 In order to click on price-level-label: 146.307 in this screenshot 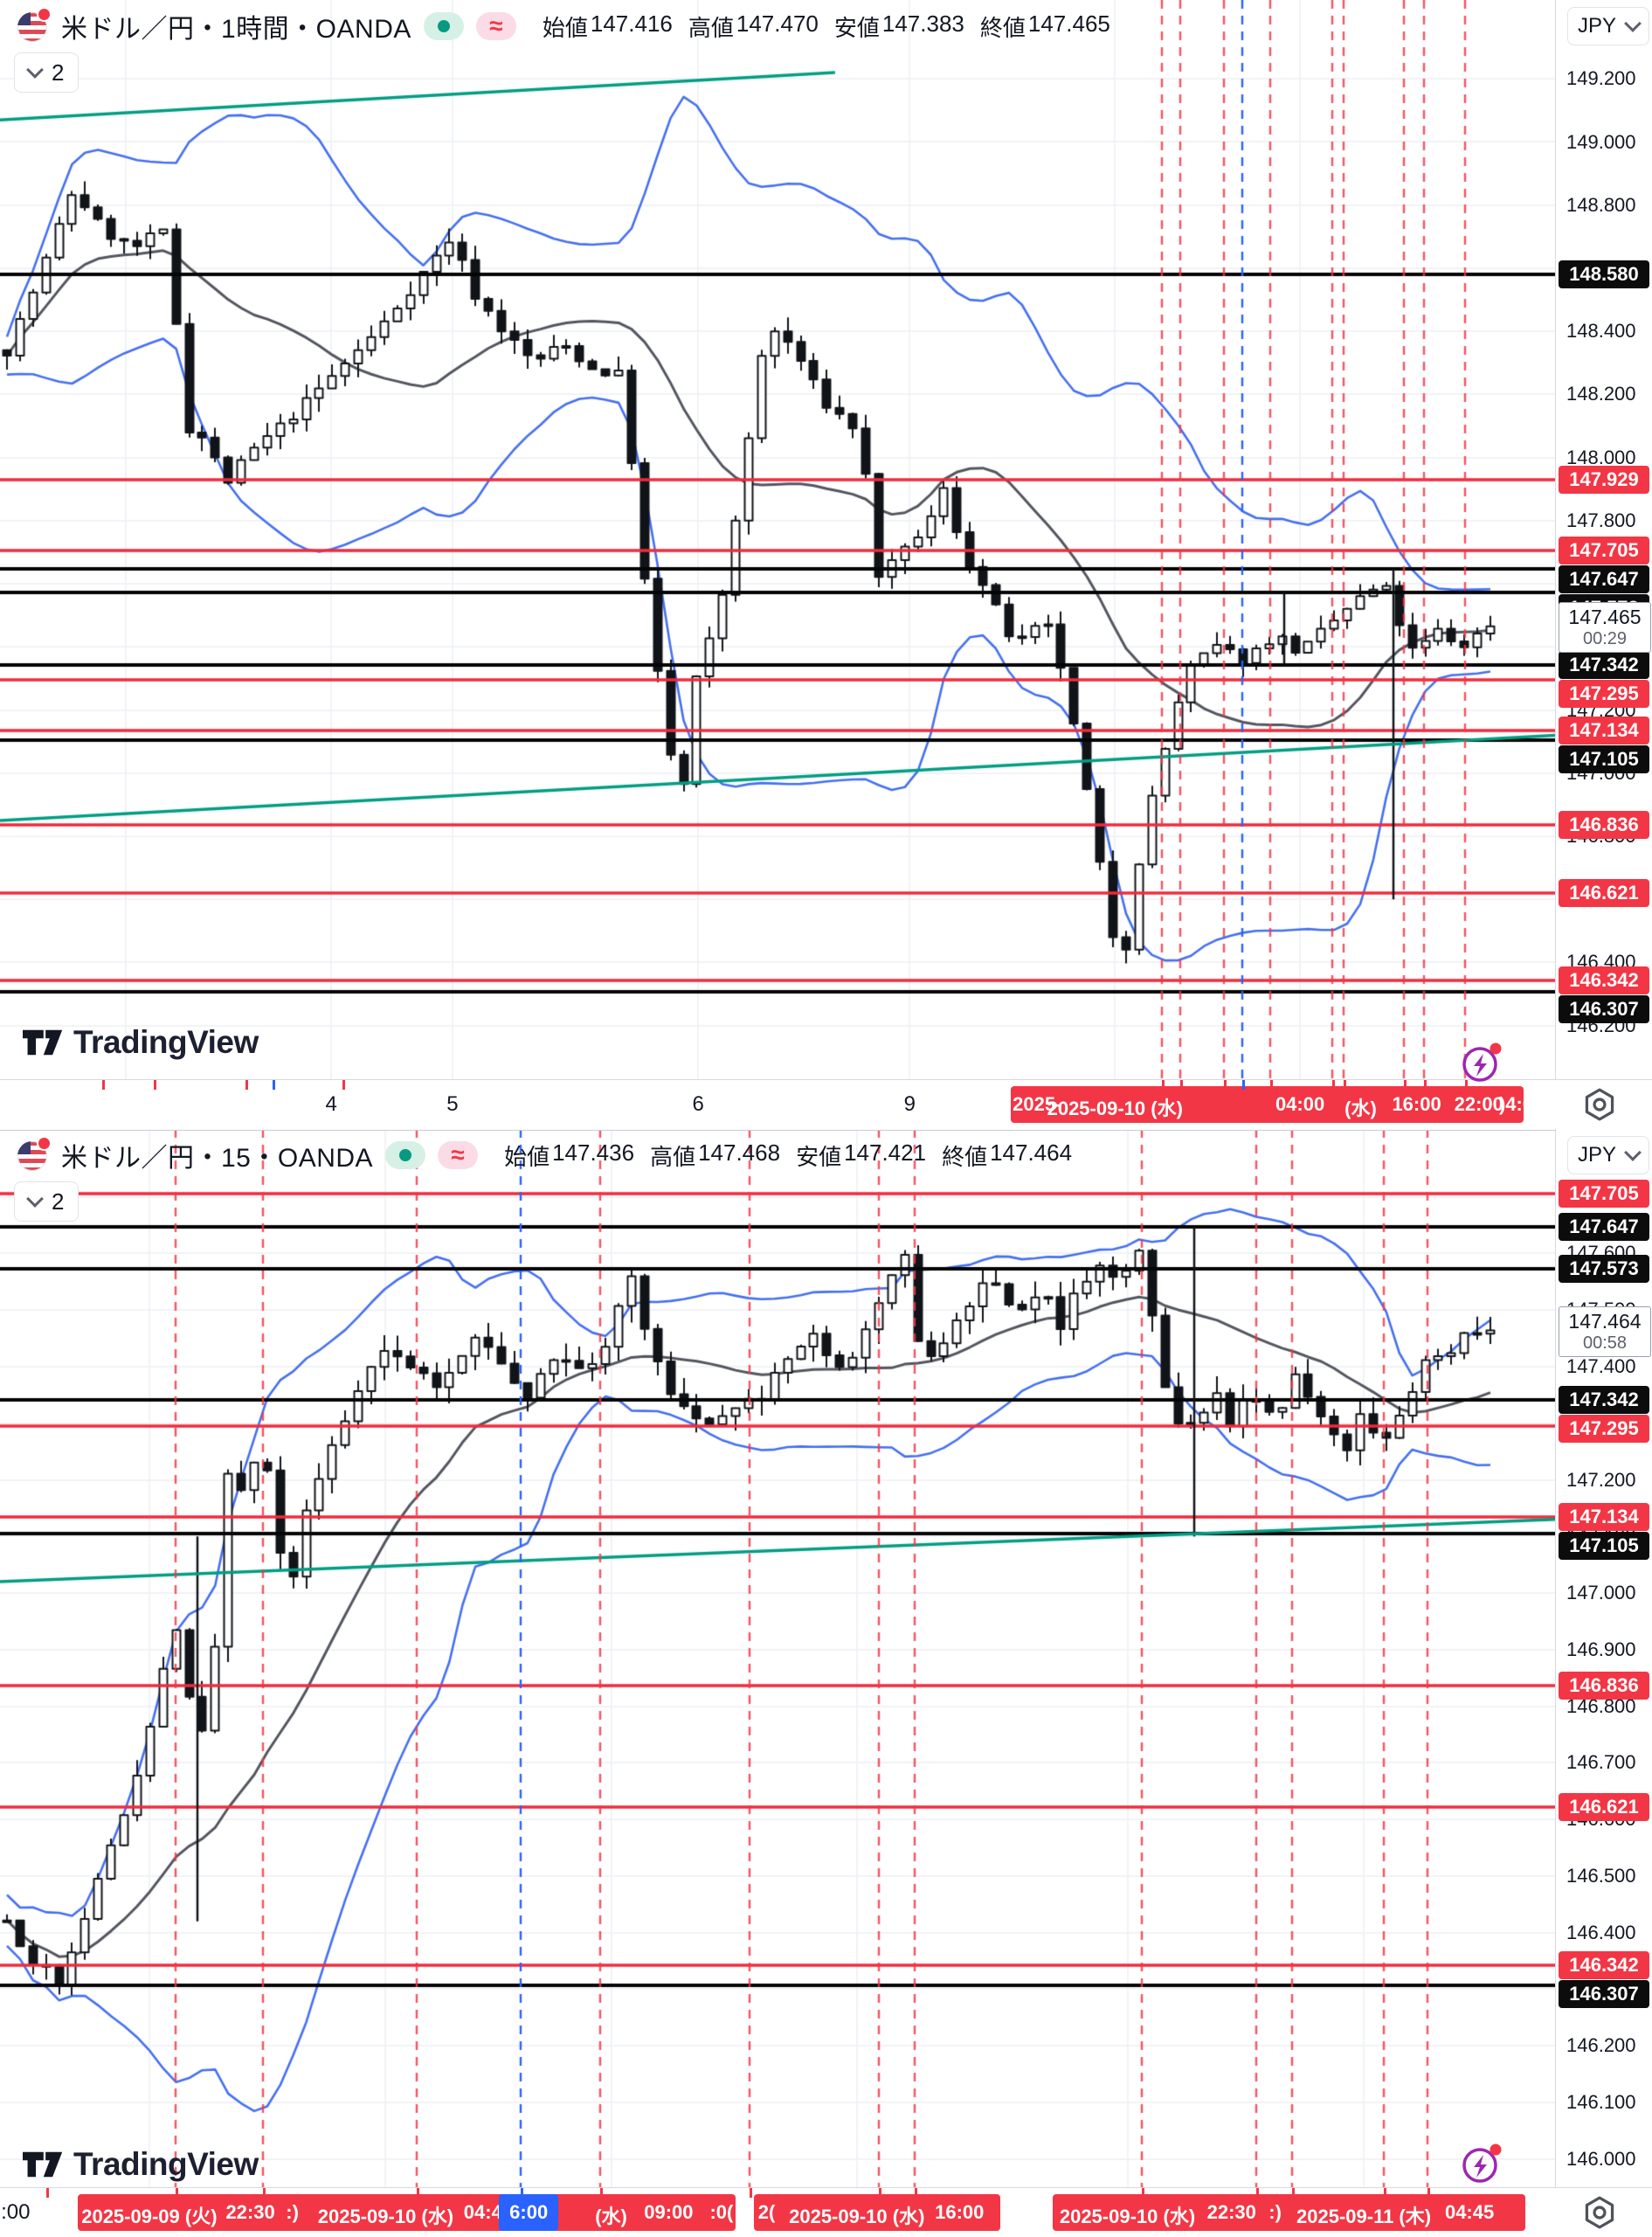, I will do `click(1604, 1009)`.